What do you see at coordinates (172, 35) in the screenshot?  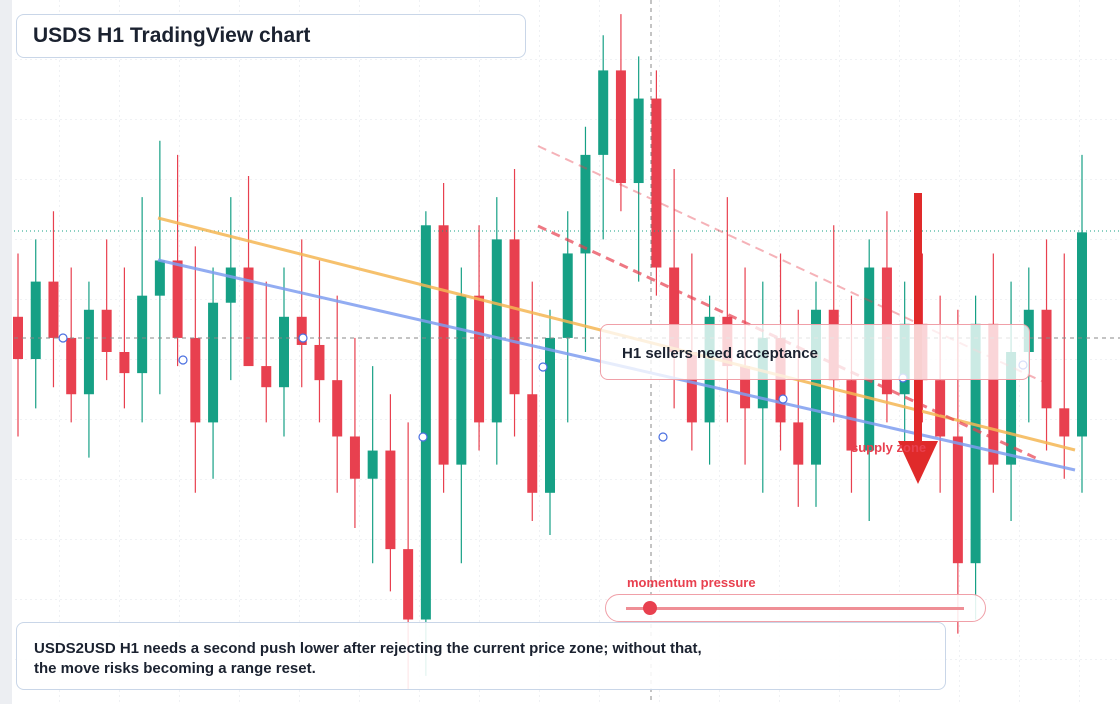 I see `chart-title: USDS H1 TradingView chart` at bounding box center [172, 35].